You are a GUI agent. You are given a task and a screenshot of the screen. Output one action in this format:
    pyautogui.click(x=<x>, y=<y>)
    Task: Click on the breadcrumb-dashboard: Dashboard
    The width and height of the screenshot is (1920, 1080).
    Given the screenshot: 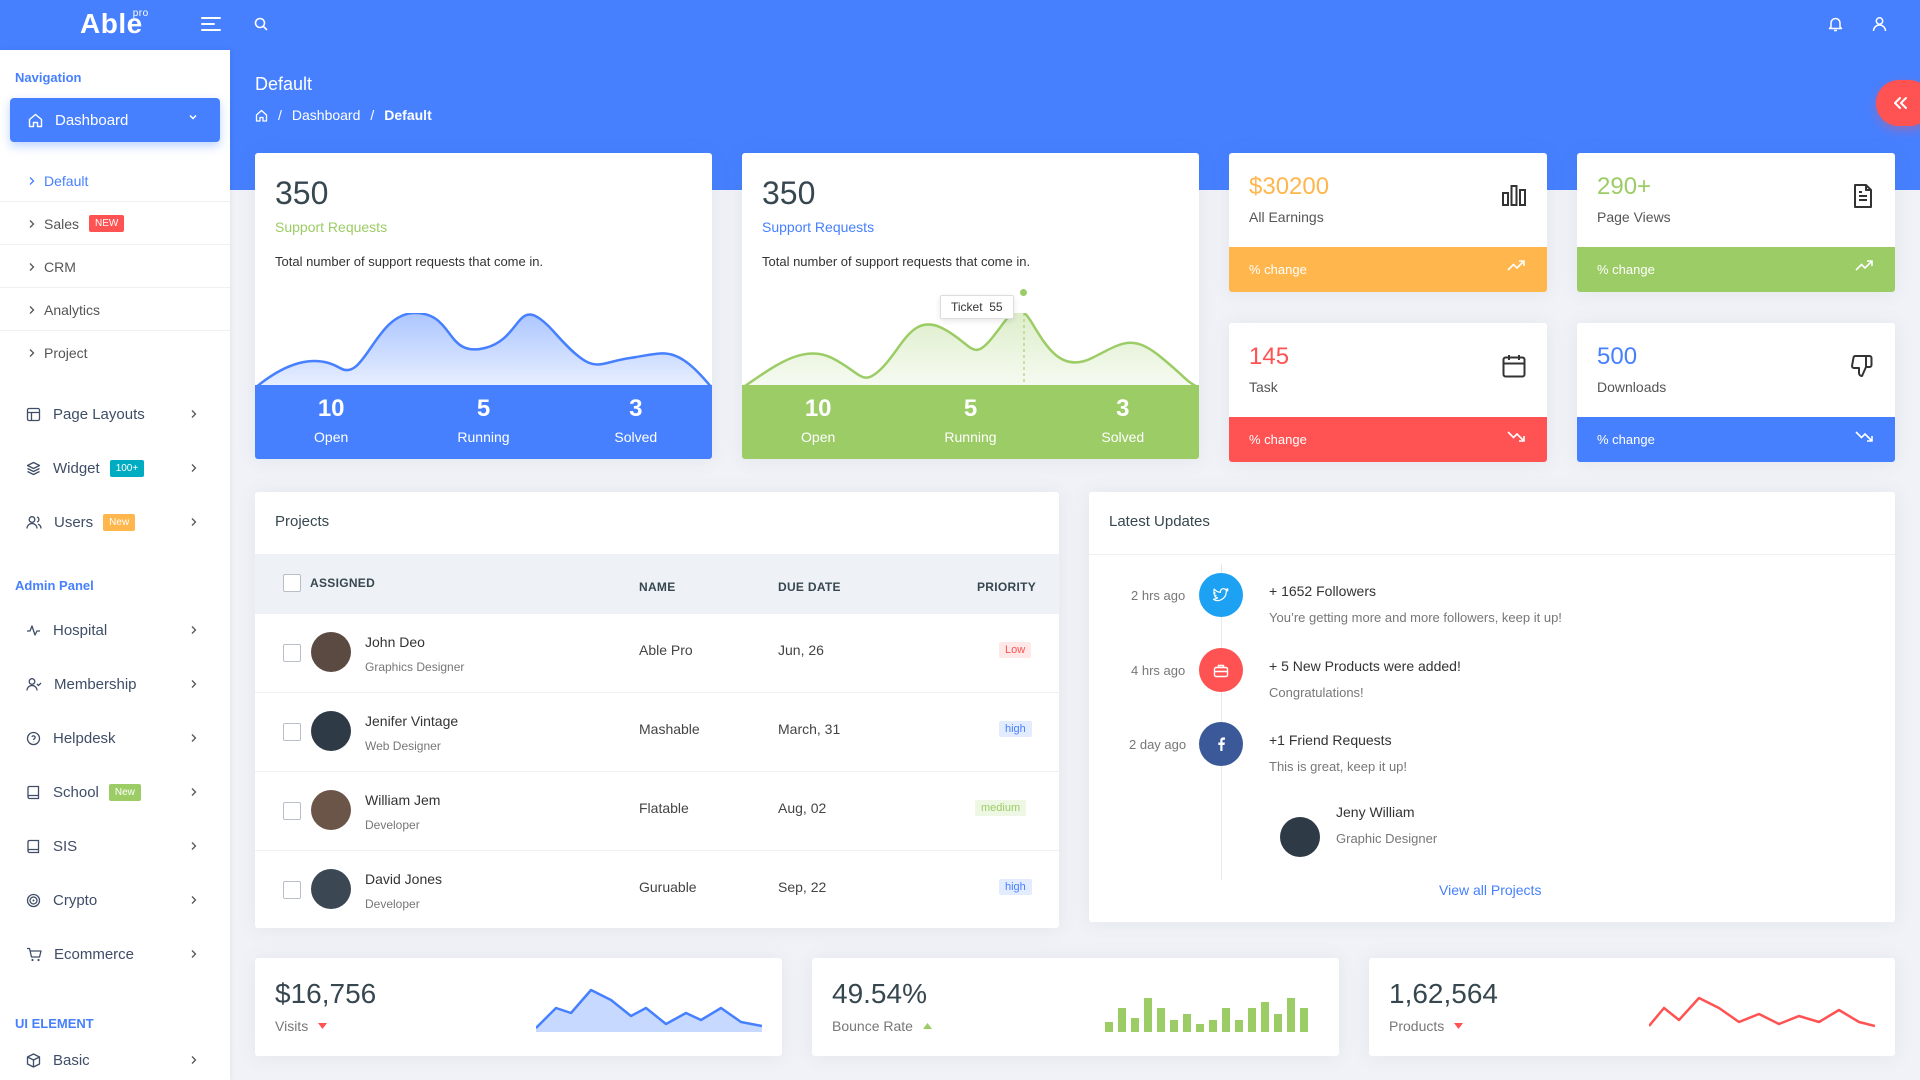 What is the action you would take?
    pyautogui.click(x=326, y=115)
    